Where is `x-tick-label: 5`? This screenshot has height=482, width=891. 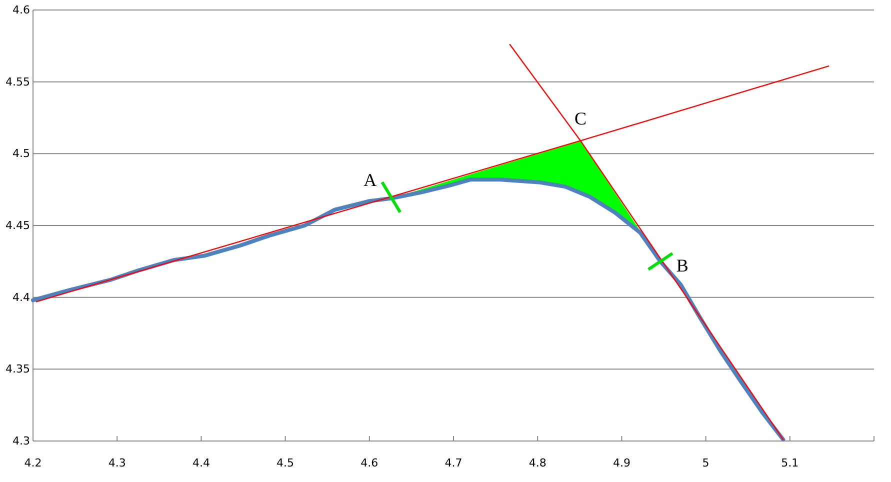 x-tick-label: 5 is located at coordinates (706, 463).